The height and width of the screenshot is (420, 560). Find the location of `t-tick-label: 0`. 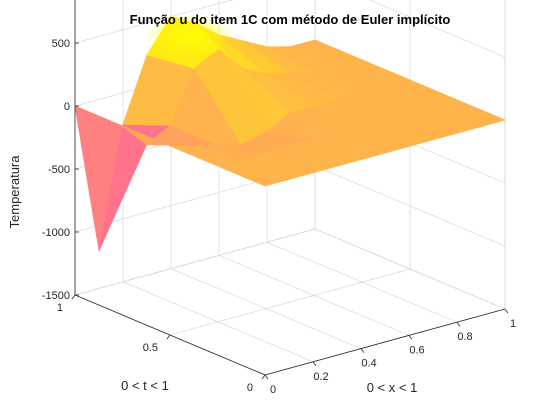

t-tick-label: 0 is located at coordinates (250, 388).